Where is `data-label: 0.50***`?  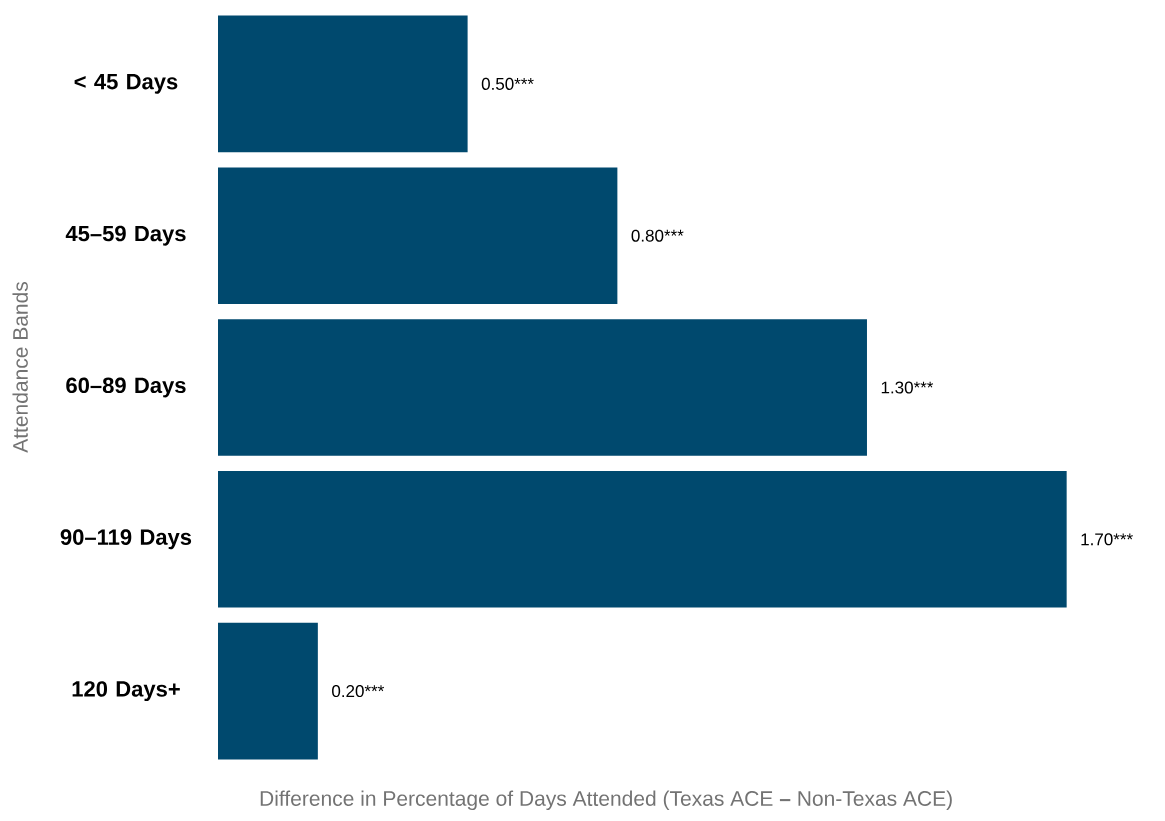
data-label: 0.50*** is located at coordinates (507, 83).